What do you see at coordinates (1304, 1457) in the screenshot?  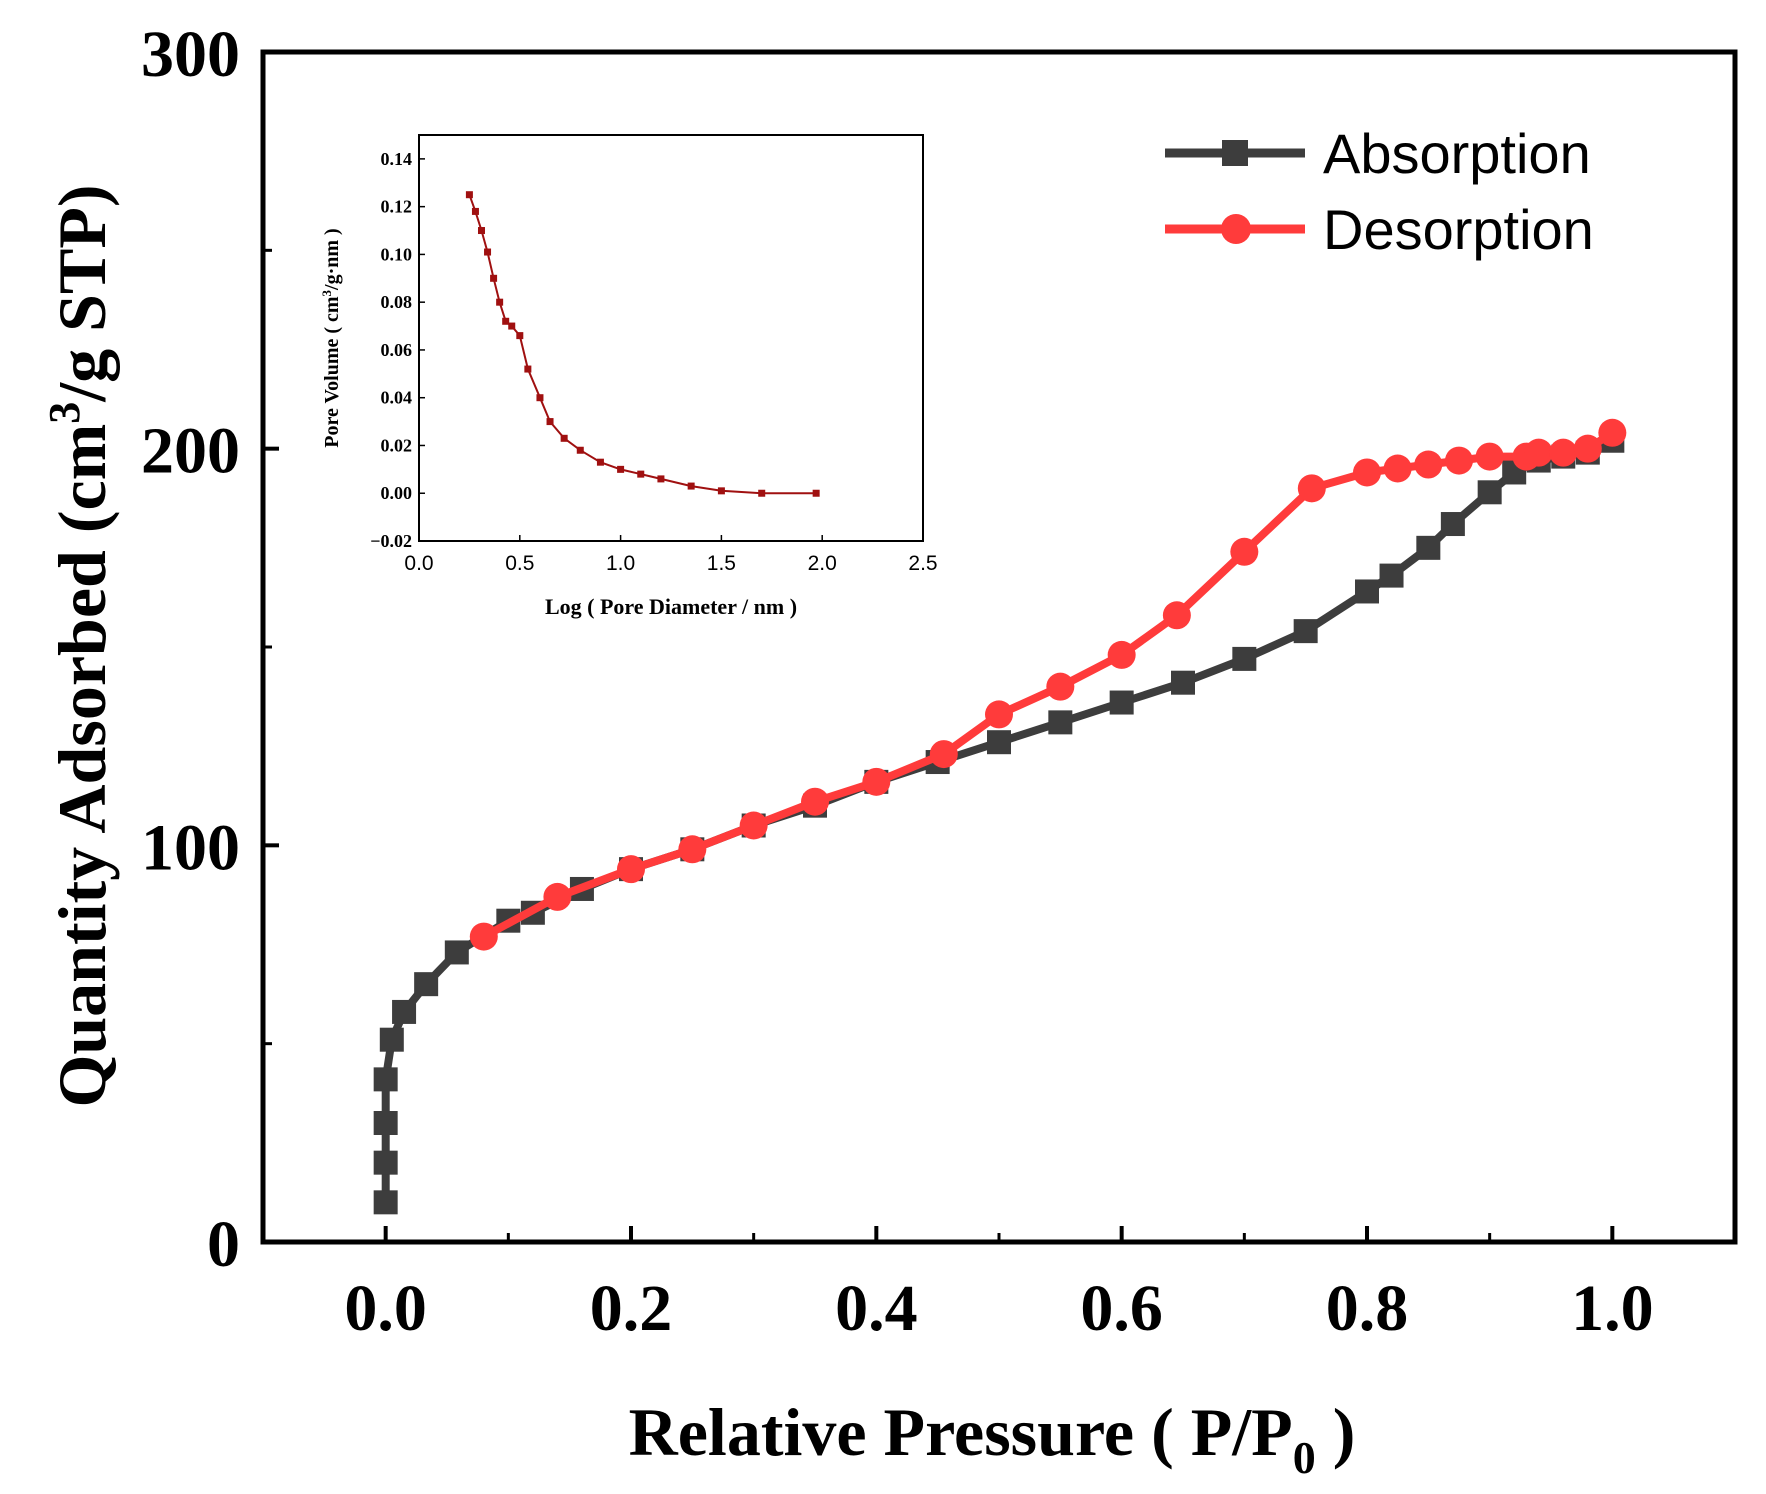 I see `main-x-axis-label-subscript: 0` at bounding box center [1304, 1457].